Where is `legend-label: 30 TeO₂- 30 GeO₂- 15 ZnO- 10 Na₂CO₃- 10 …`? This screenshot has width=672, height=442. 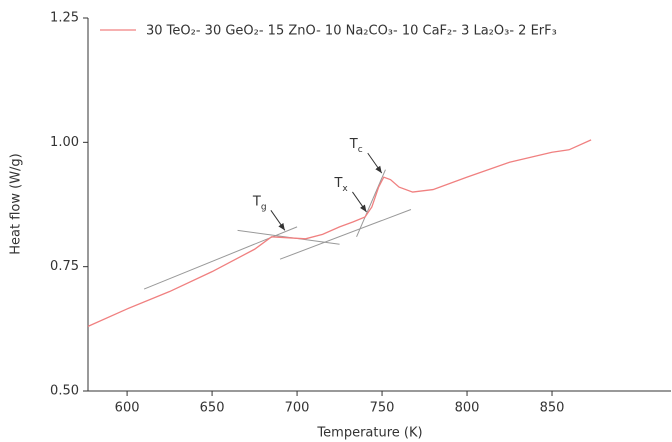
legend-label: 30 TeO₂- 30 GeO₂- 15 ZnO- 10 Na₂CO₃- 10 … is located at coordinates (351, 31).